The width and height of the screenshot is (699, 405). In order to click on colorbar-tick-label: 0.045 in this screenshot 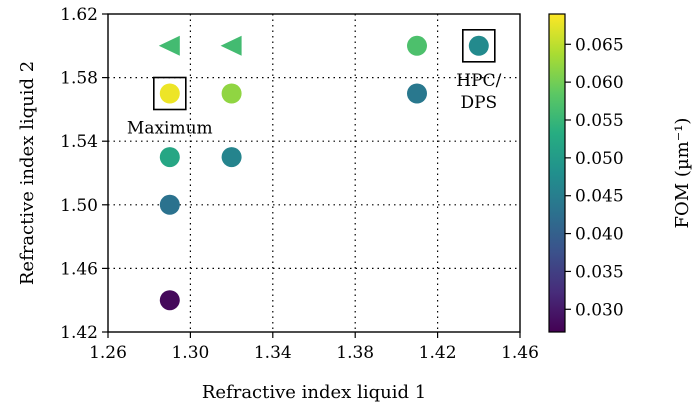, I will do `click(599, 197)`.